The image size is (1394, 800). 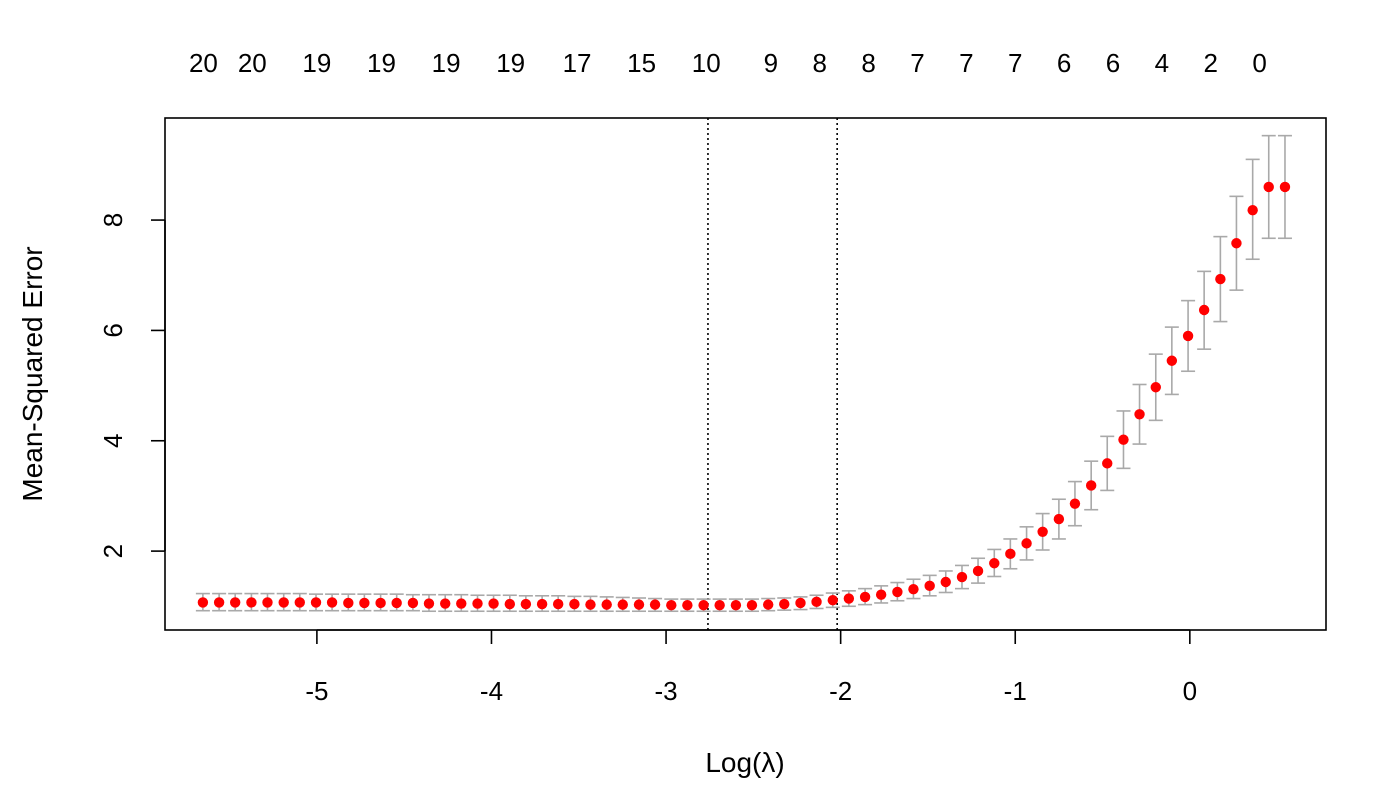 What do you see at coordinates (1162, 63) in the screenshot?
I see `top-axis-label: 4` at bounding box center [1162, 63].